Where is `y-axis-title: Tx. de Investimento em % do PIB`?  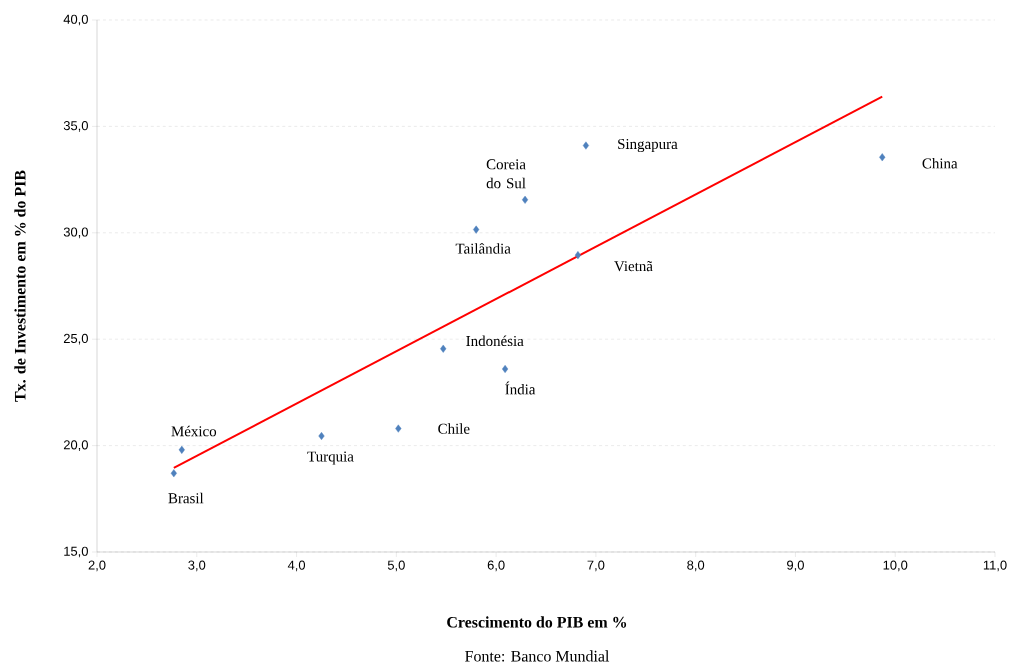 y-axis-title: Tx. de Investimento em % do PIB is located at coordinates (20, 286).